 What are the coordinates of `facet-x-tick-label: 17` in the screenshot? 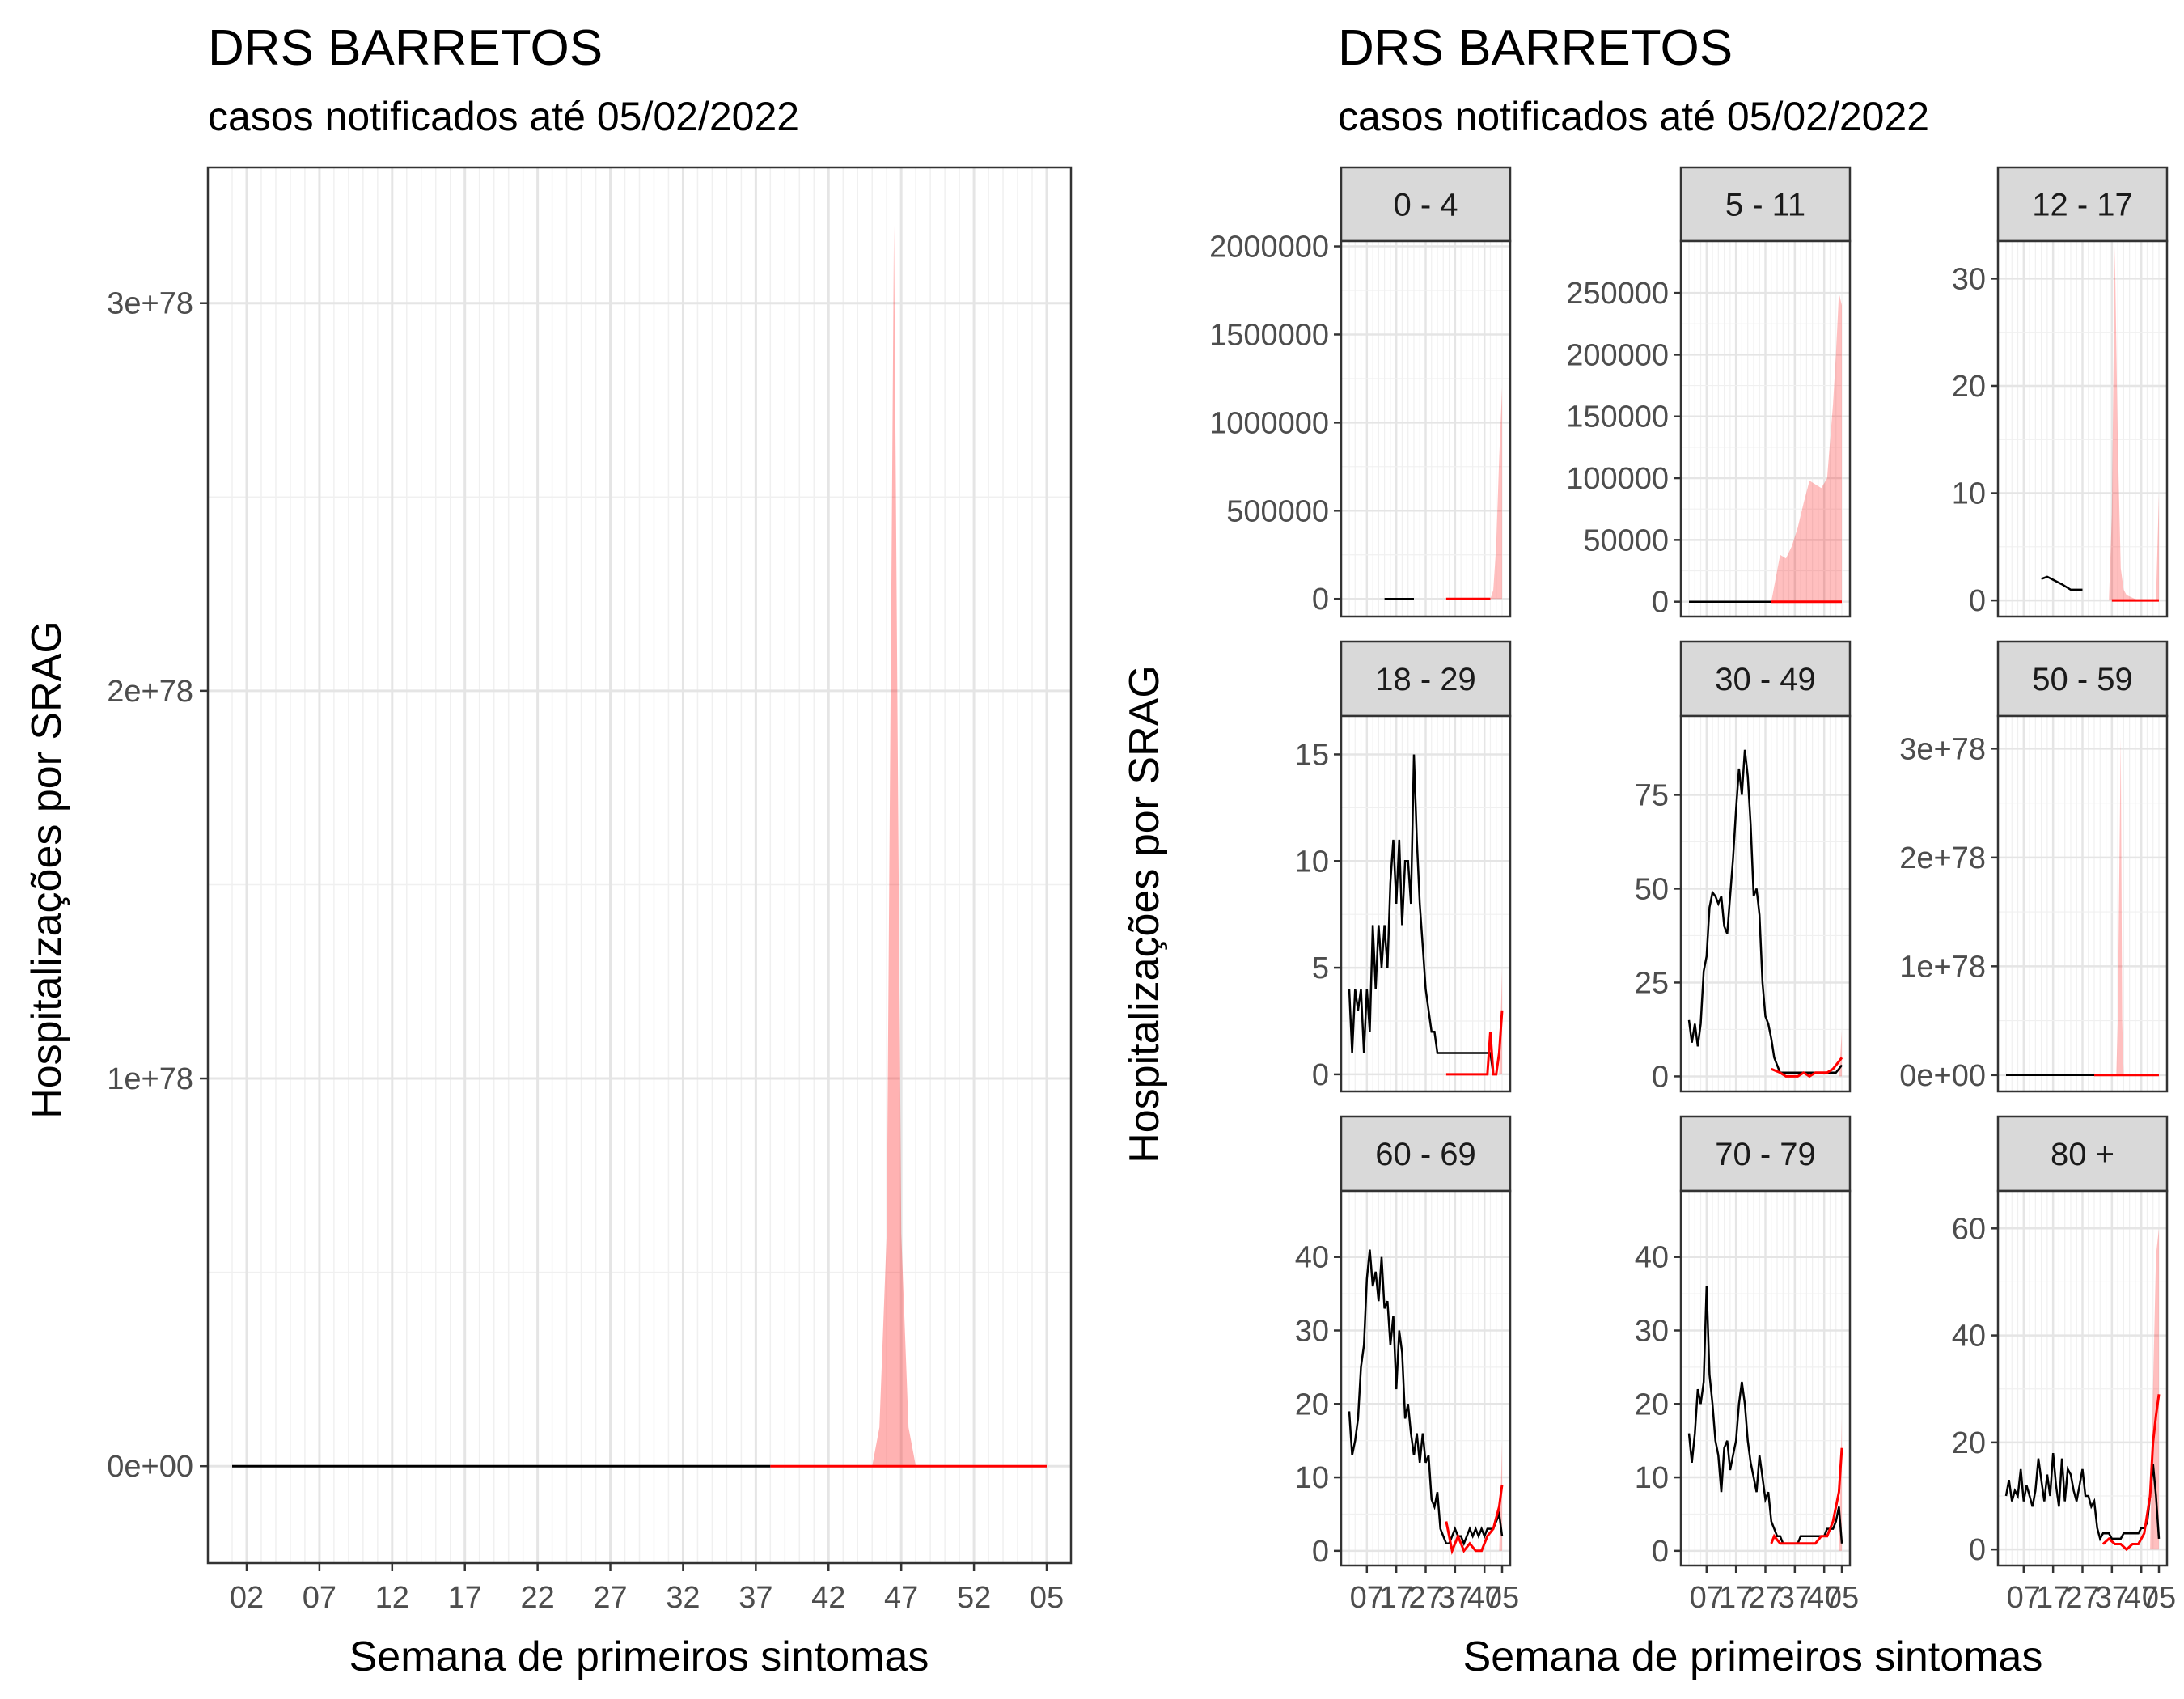 It's located at (1396, 1598).